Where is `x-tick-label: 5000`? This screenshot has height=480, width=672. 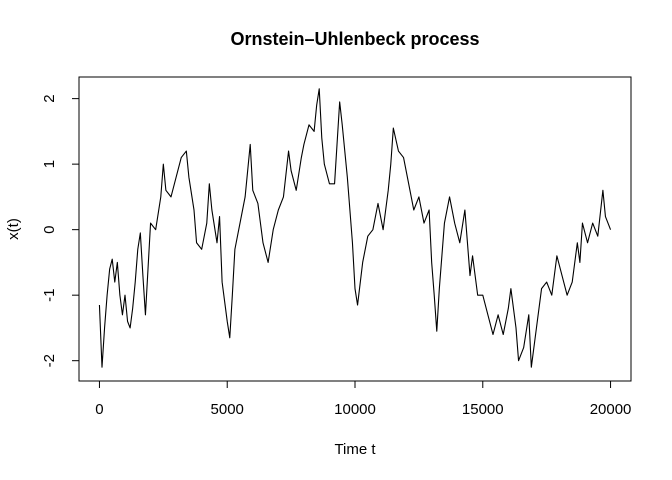 x-tick-label: 5000 is located at coordinates (227, 409).